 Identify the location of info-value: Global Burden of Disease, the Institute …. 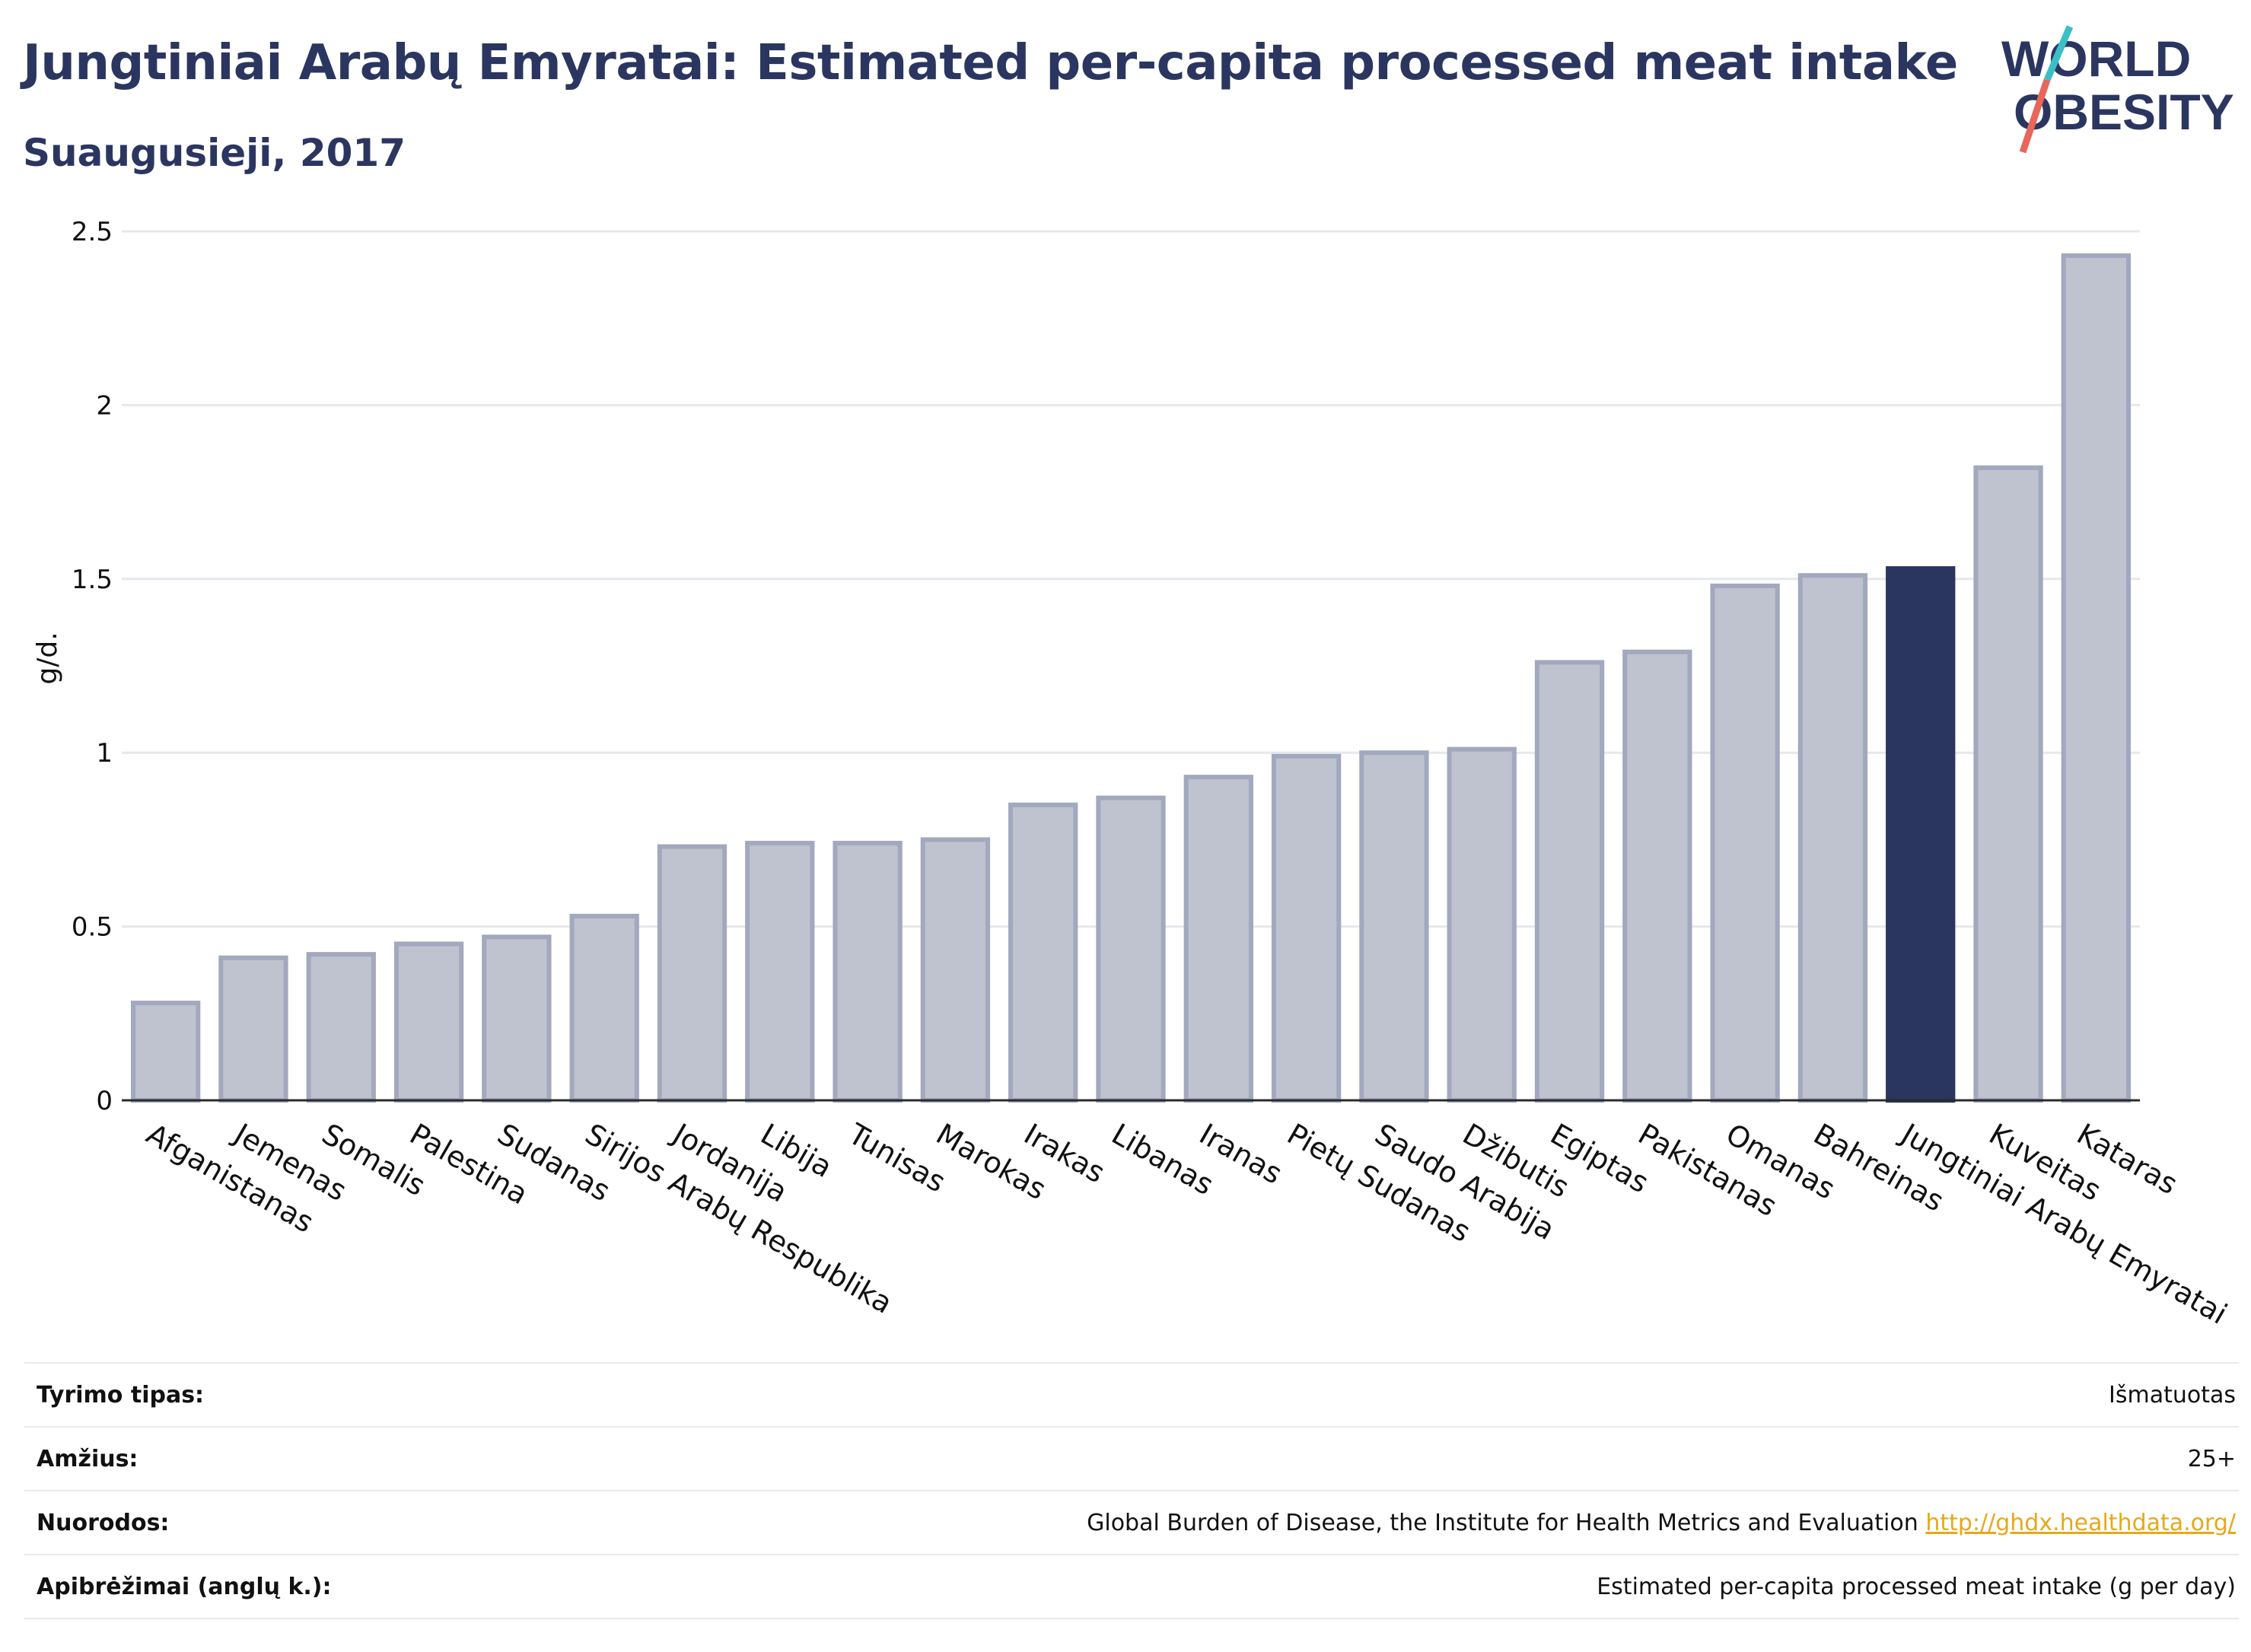
(1663, 1523).